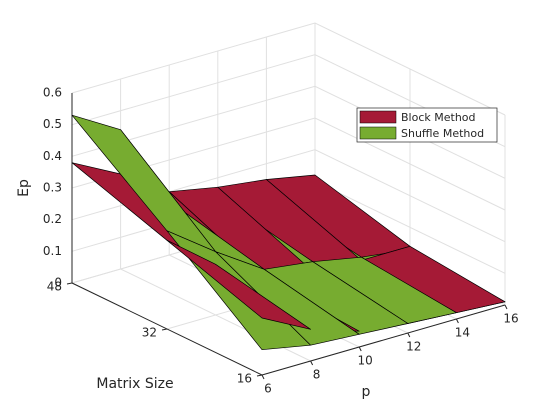 The width and height of the screenshot is (560, 420). What do you see at coordinates (52, 93) in the screenshot?
I see `z-tick-label: 0.6` at bounding box center [52, 93].